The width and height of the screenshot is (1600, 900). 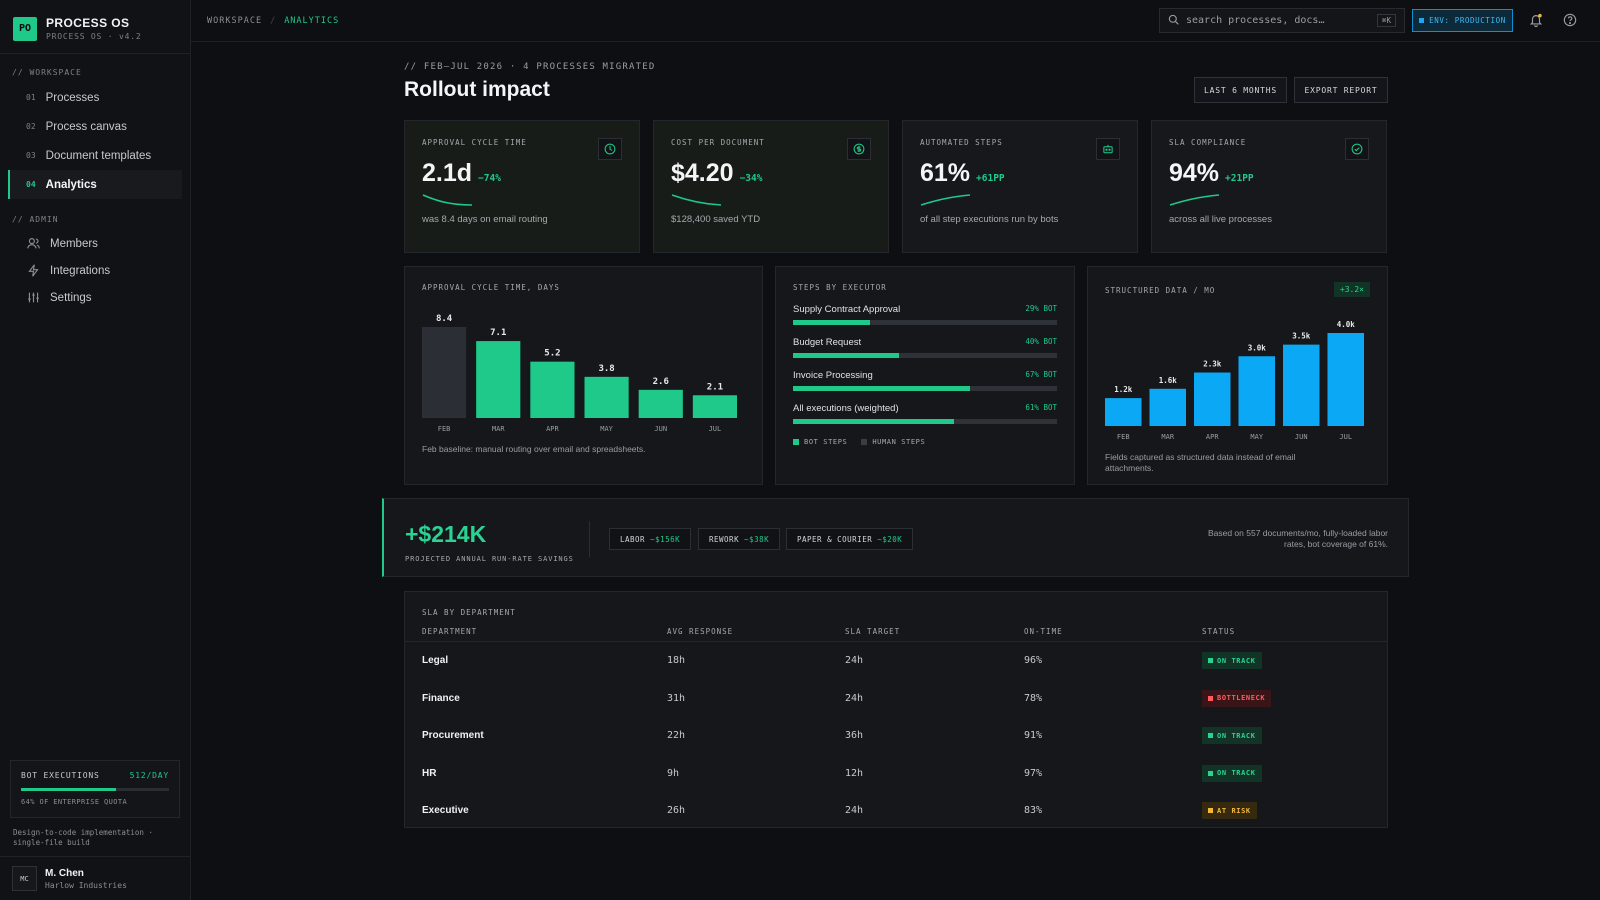 I want to click on bar-value-label: 7.1, so click(x=498, y=333).